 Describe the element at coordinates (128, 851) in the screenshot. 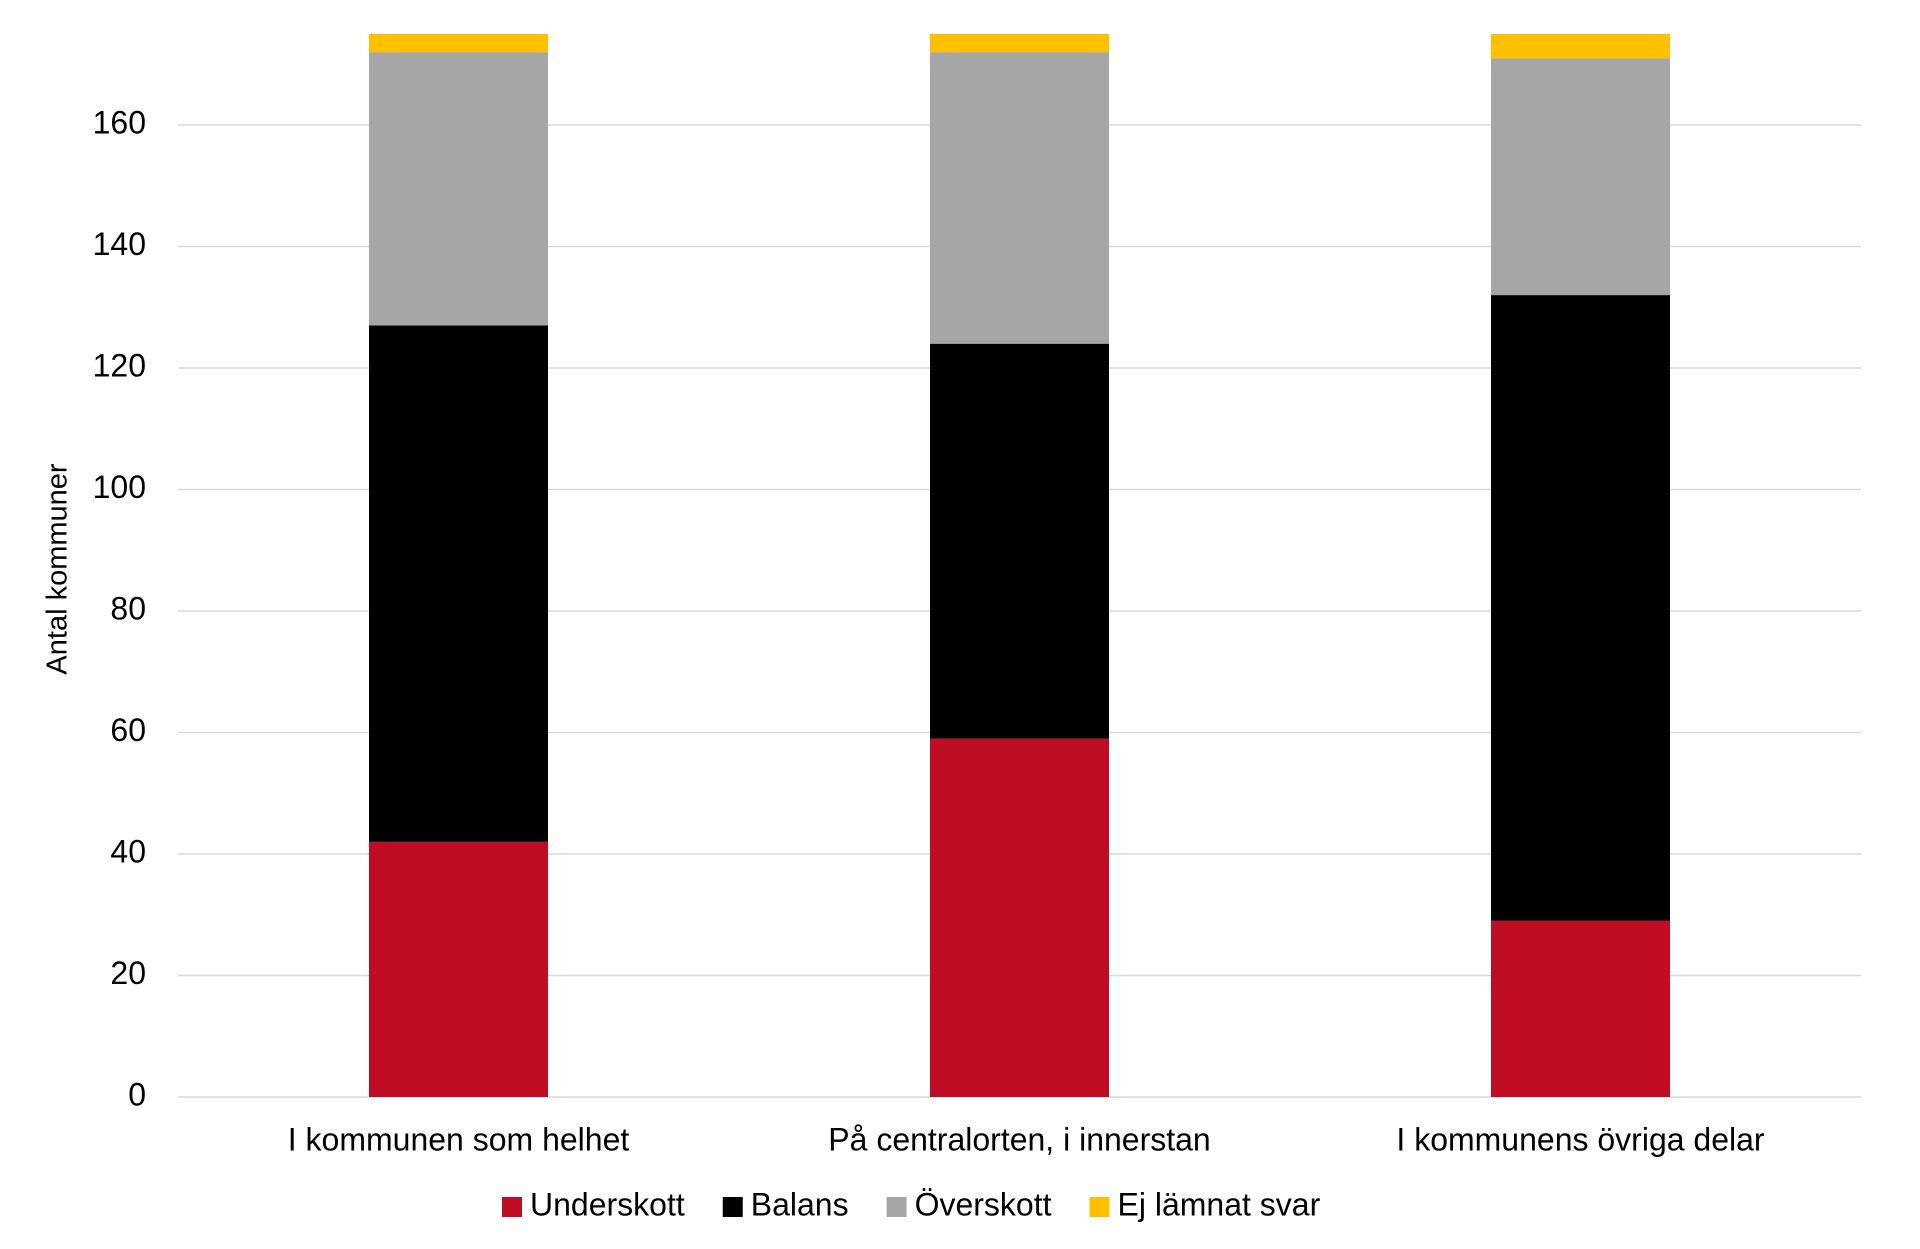

I see `y-tick-label: 40` at that location.